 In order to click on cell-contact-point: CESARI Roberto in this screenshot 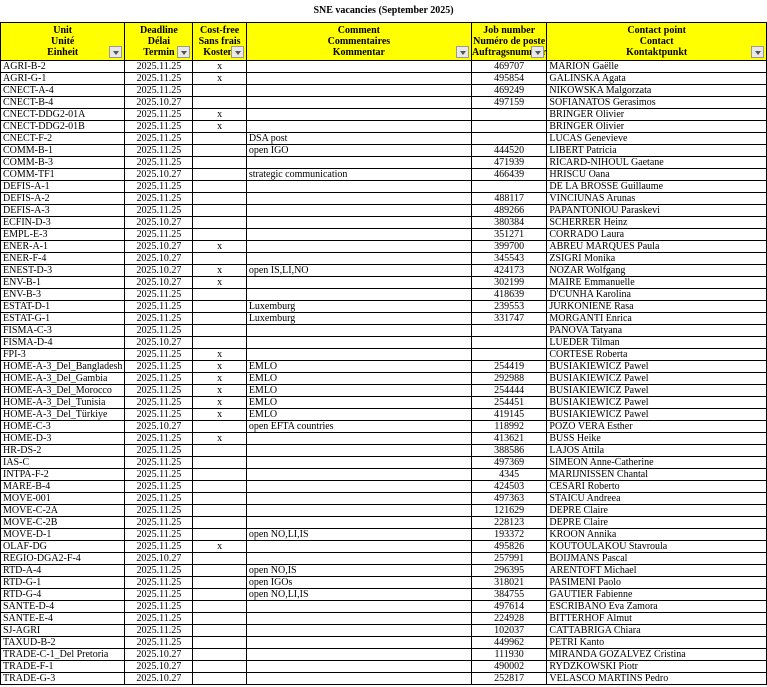, I will do `click(656, 486)`.